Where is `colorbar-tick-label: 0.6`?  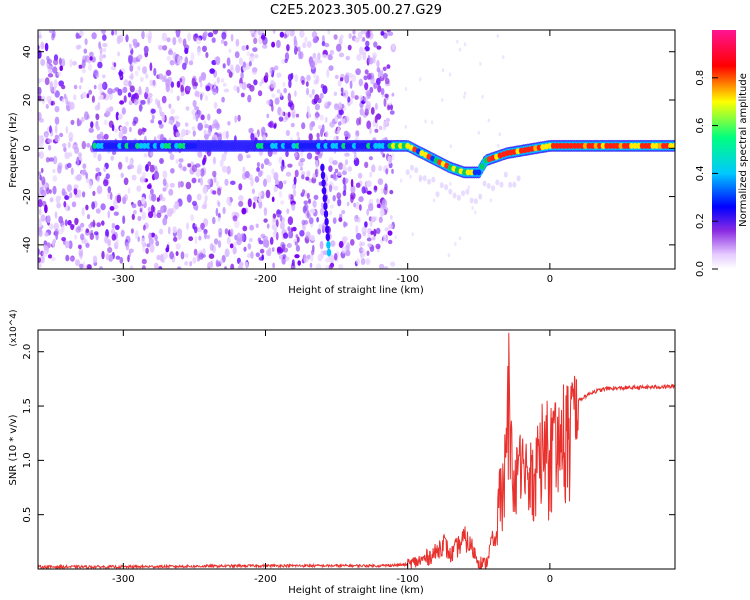 colorbar-tick-label: 0.6 is located at coordinates (700, 126).